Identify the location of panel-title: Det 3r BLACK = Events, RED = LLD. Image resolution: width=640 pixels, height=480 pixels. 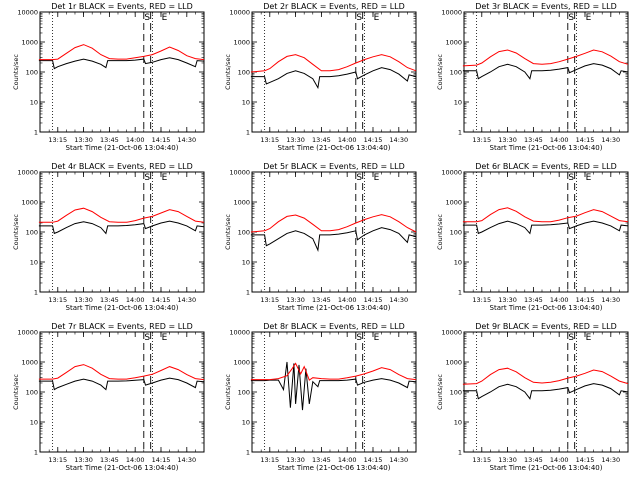
(546, 6).